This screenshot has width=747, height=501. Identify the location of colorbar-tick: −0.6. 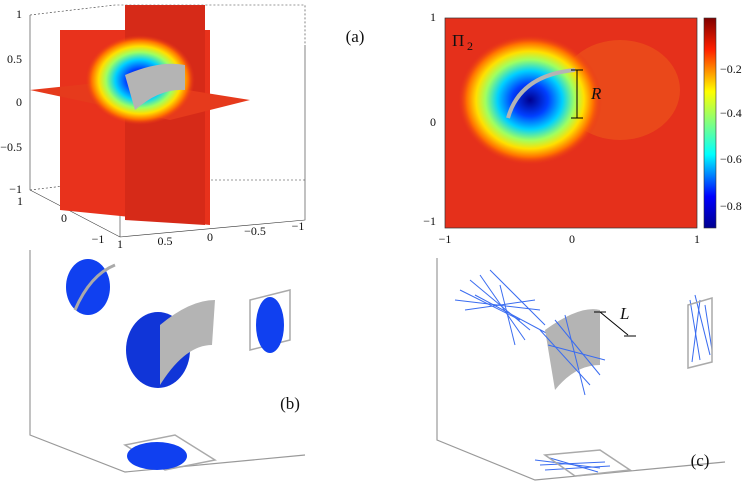
(731, 159).